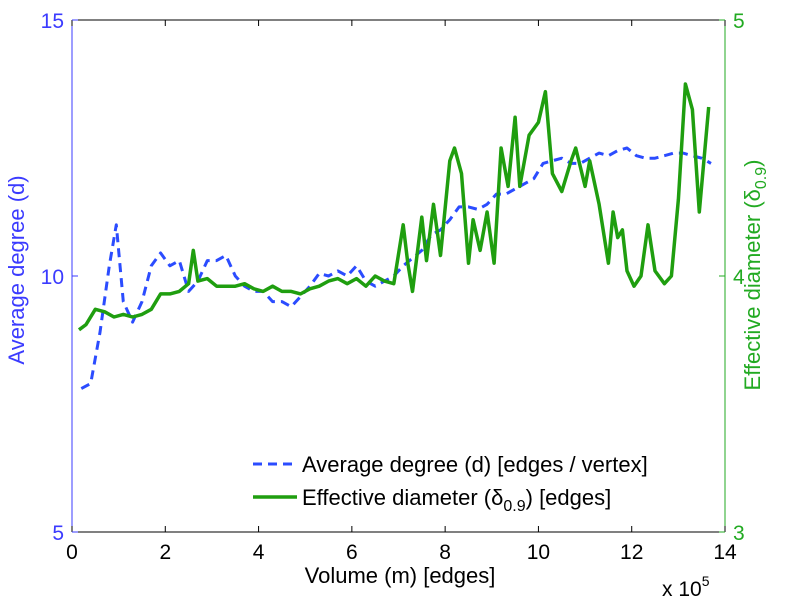  Describe the element at coordinates (739, 21) in the screenshot. I see `y-right-tick-label: 5` at that location.